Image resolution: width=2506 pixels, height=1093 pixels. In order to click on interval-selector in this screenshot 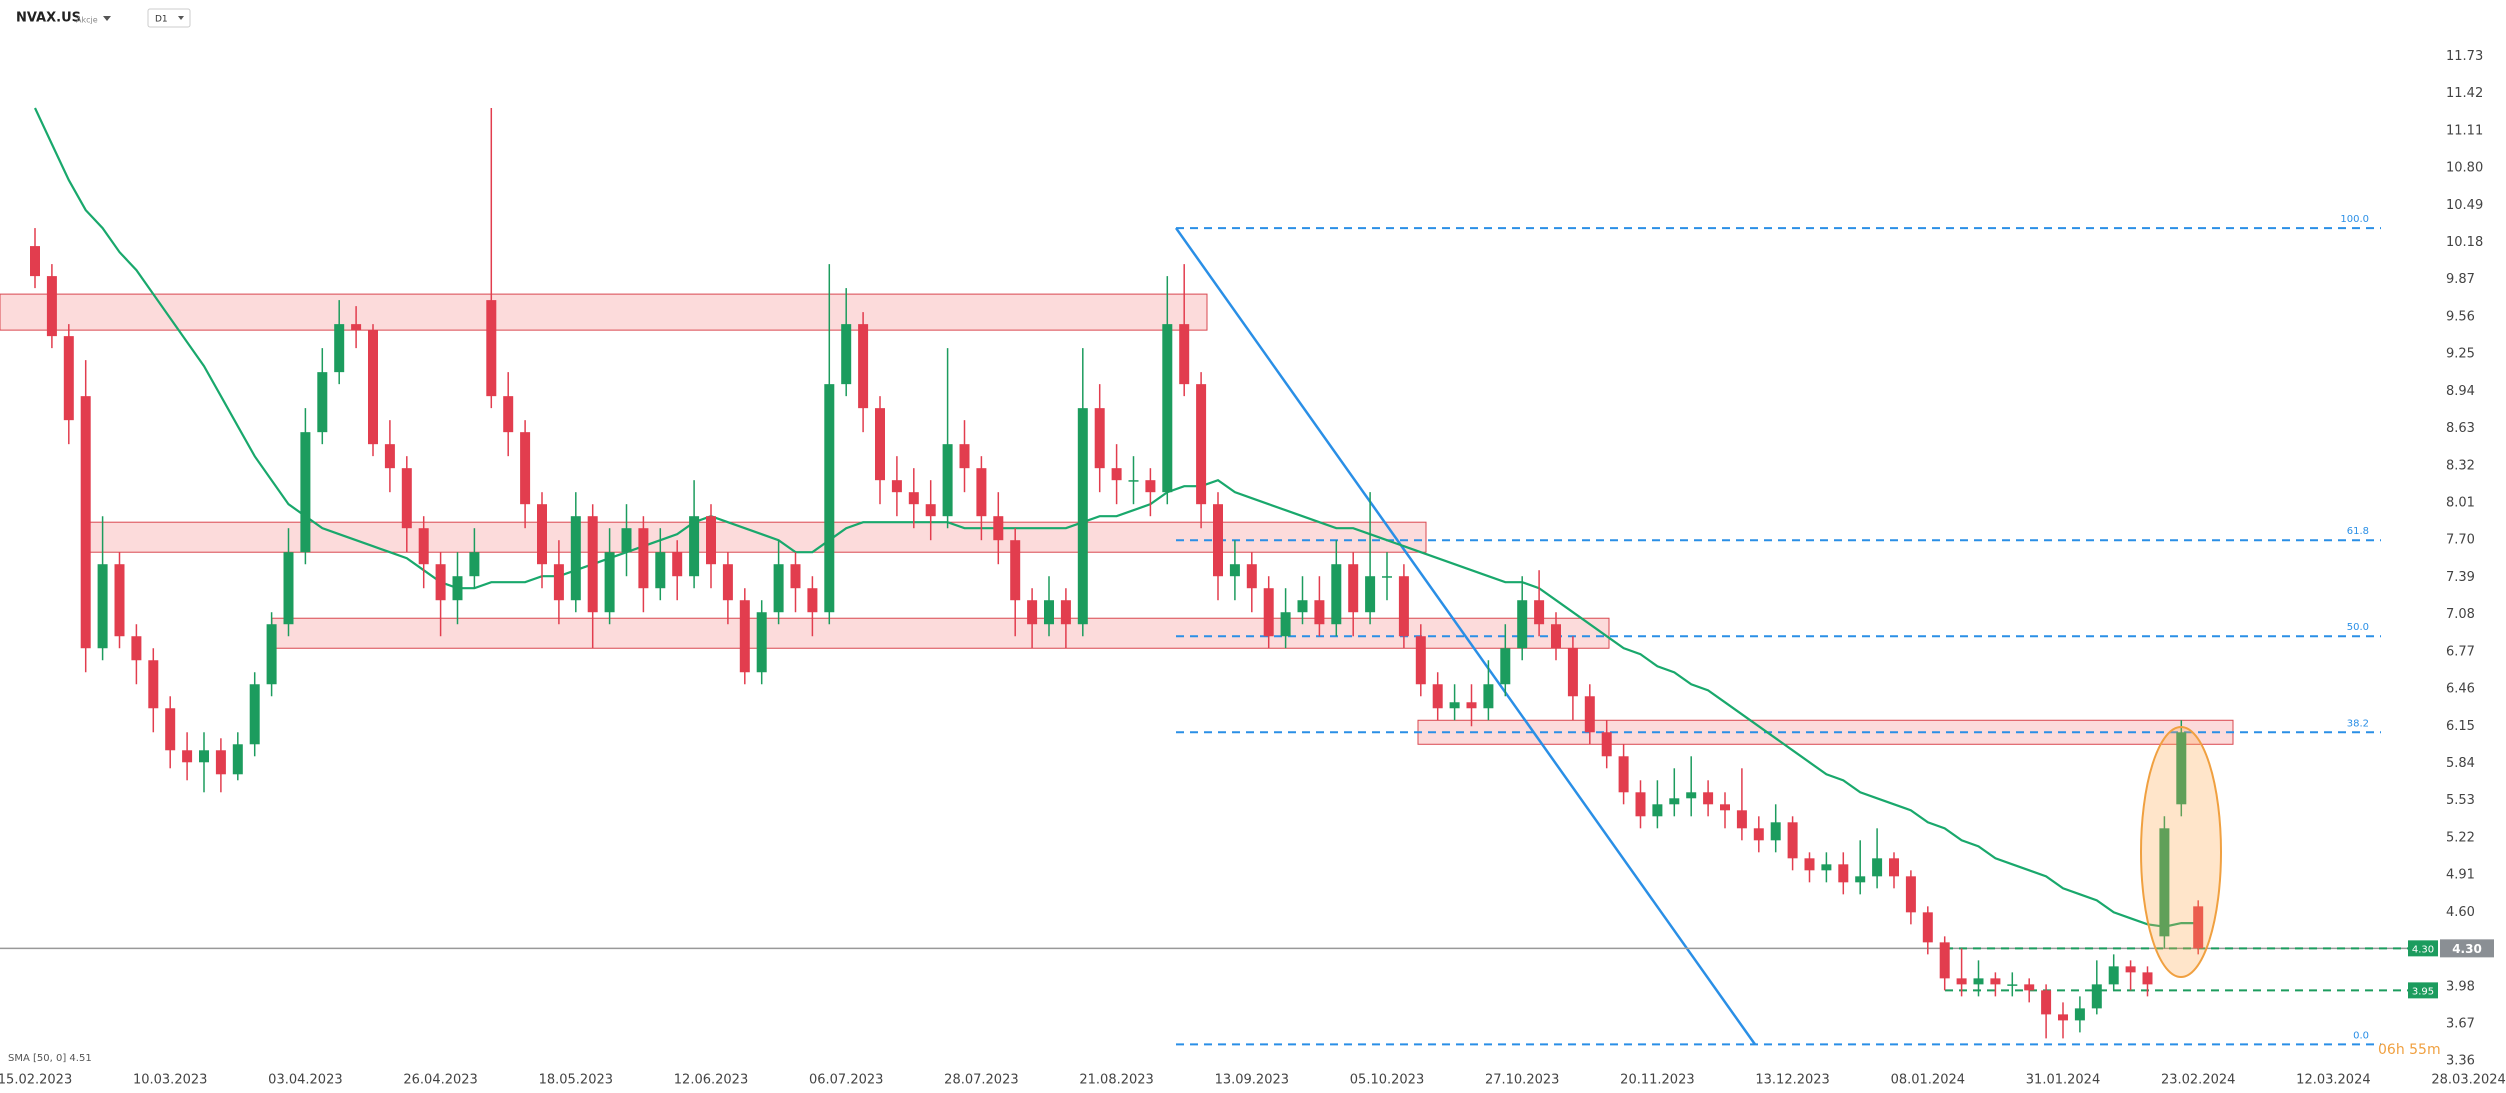, I will do `click(169, 18)`.